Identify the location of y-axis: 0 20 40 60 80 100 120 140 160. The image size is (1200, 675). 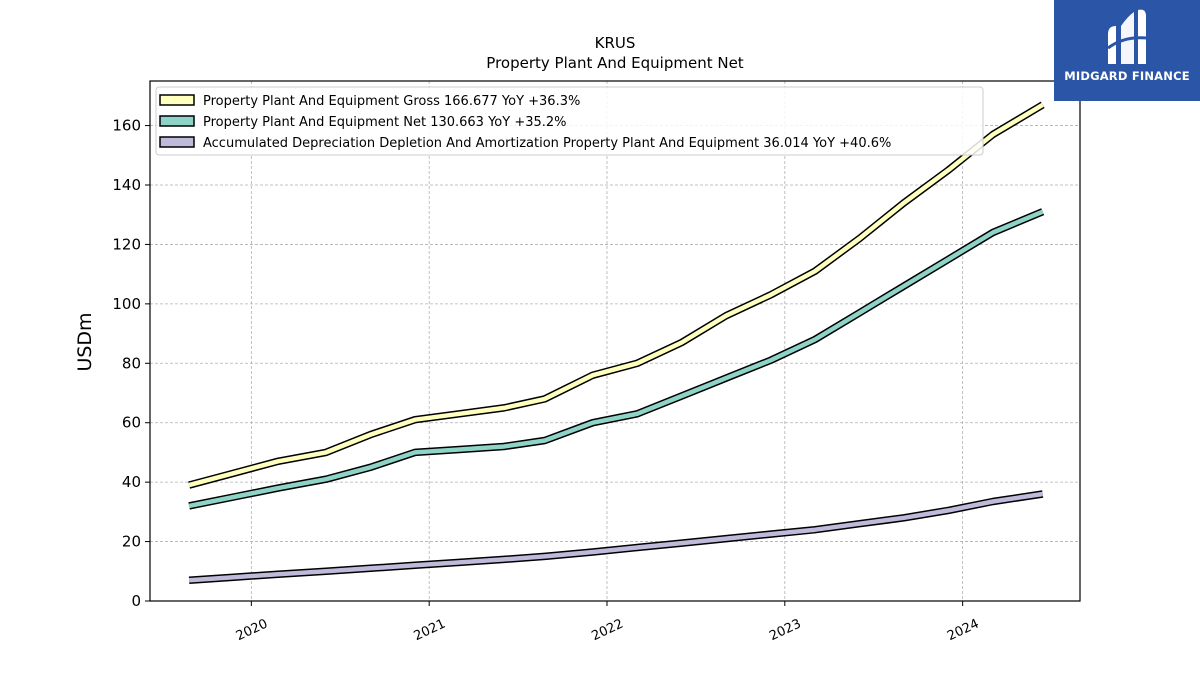
(131, 363).